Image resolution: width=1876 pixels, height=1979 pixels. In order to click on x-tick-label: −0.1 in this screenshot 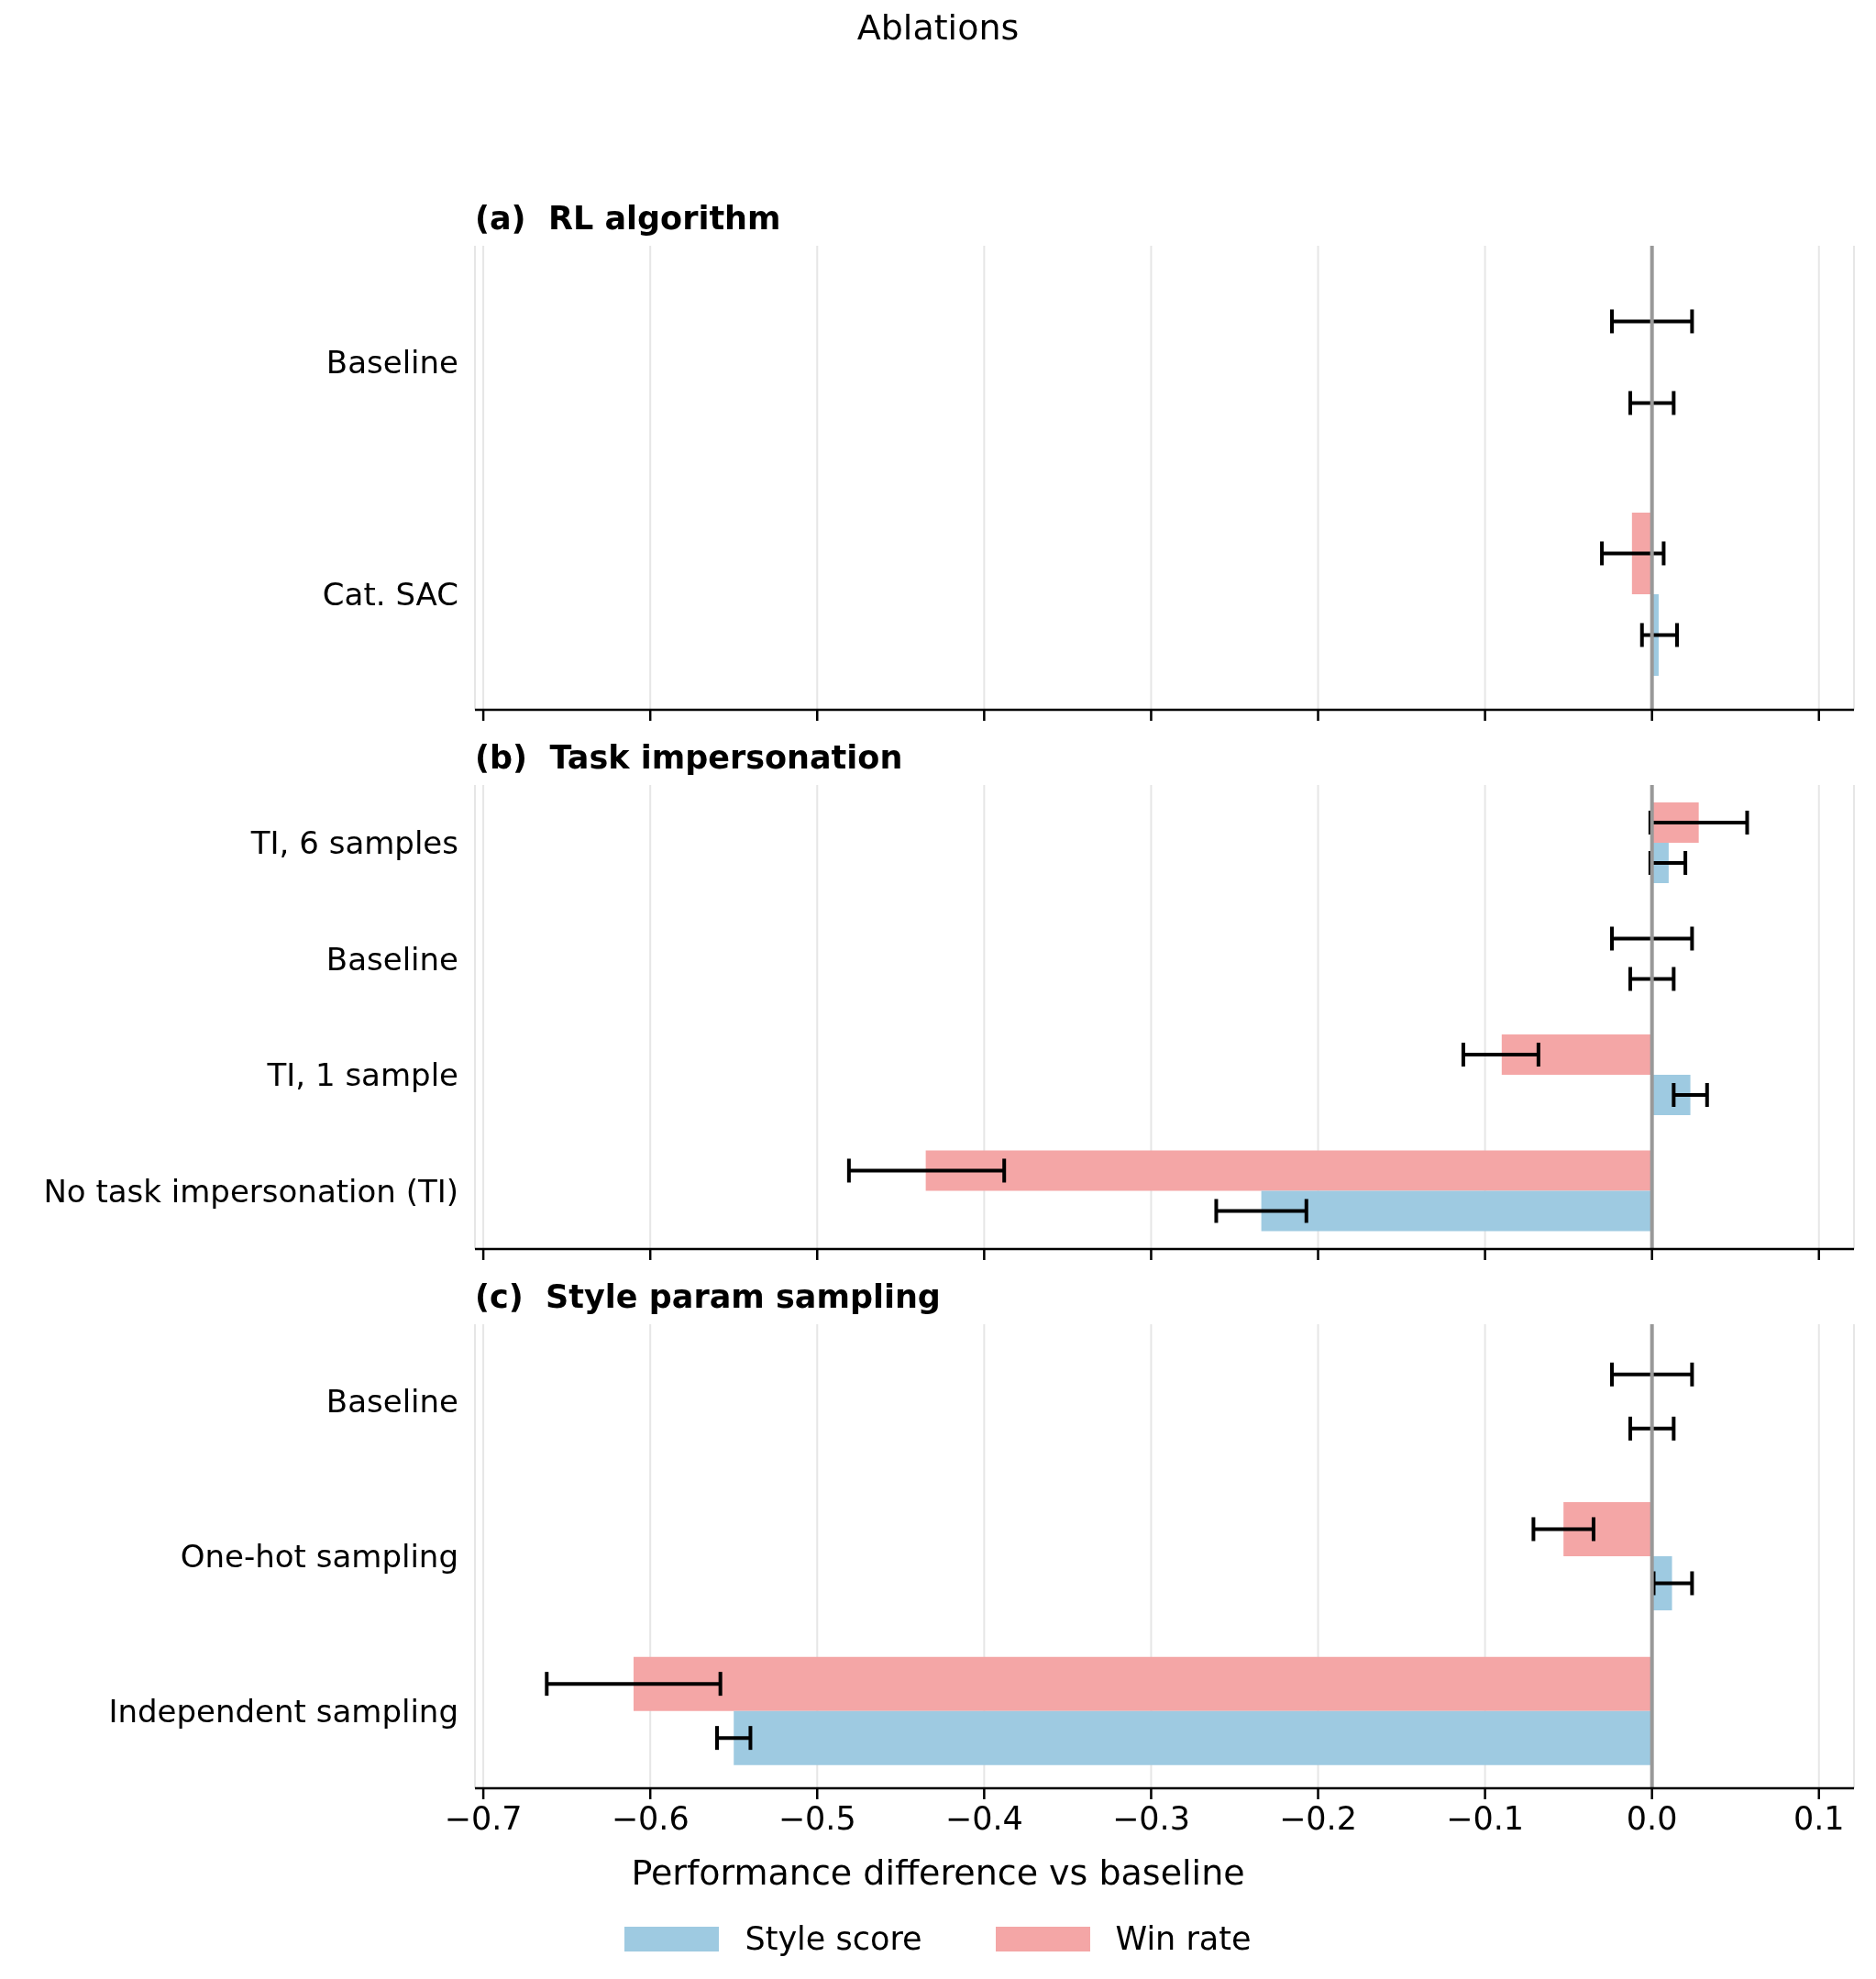, I will do `click(1485, 1818)`.